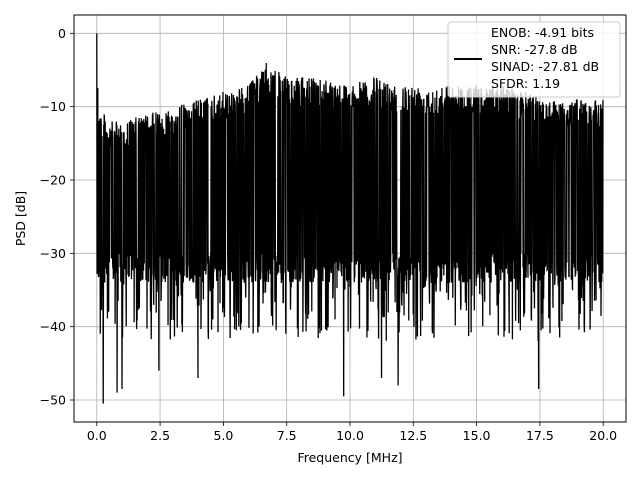 The image size is (640, 485). I want to click on y-tick-label: 0, so click(62, 33).